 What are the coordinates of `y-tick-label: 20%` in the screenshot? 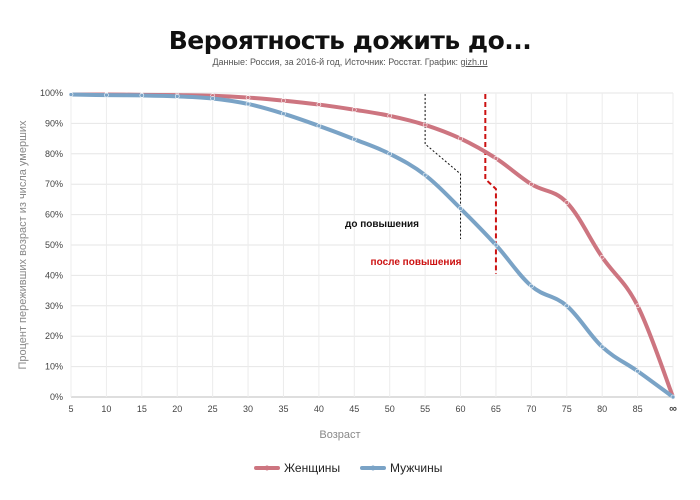 It's located at (54, 336).